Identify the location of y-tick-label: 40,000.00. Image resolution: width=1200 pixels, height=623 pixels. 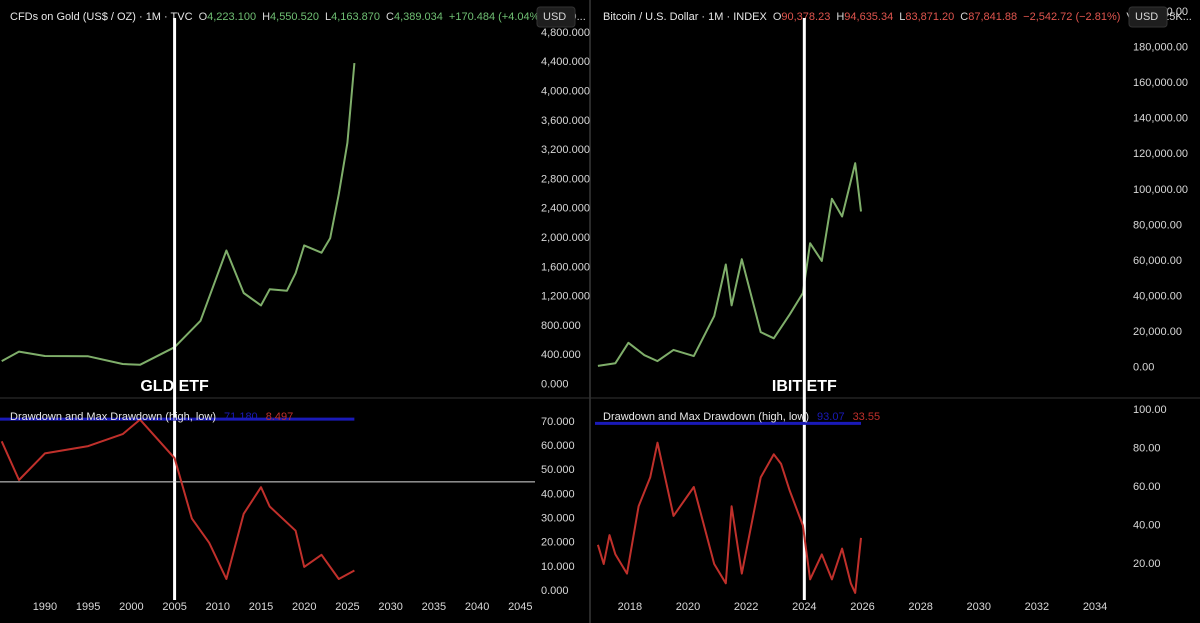
(1157, 296).